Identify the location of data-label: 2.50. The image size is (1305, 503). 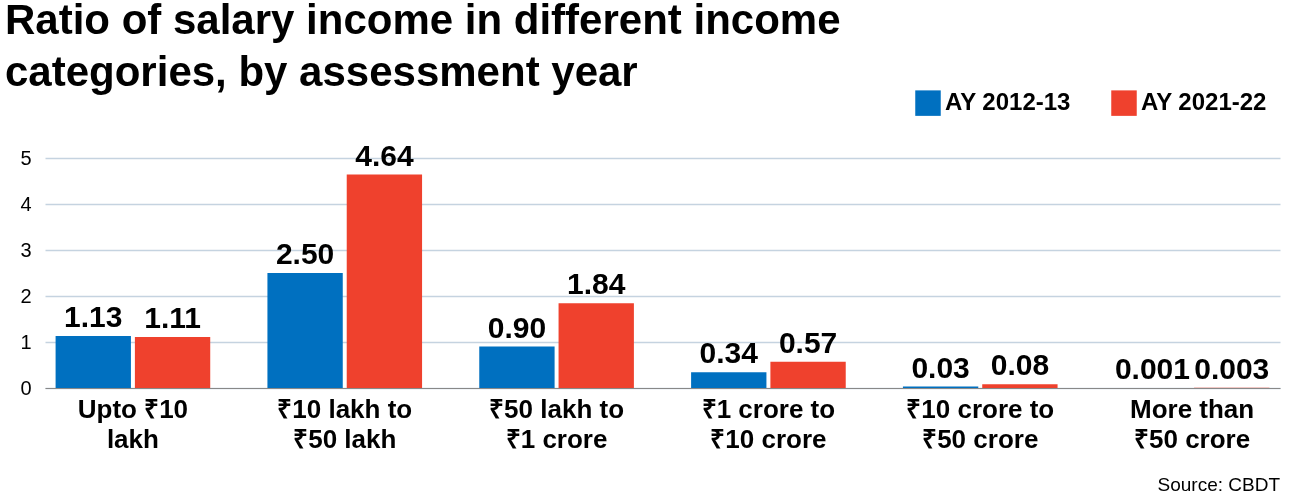
(305, 253).